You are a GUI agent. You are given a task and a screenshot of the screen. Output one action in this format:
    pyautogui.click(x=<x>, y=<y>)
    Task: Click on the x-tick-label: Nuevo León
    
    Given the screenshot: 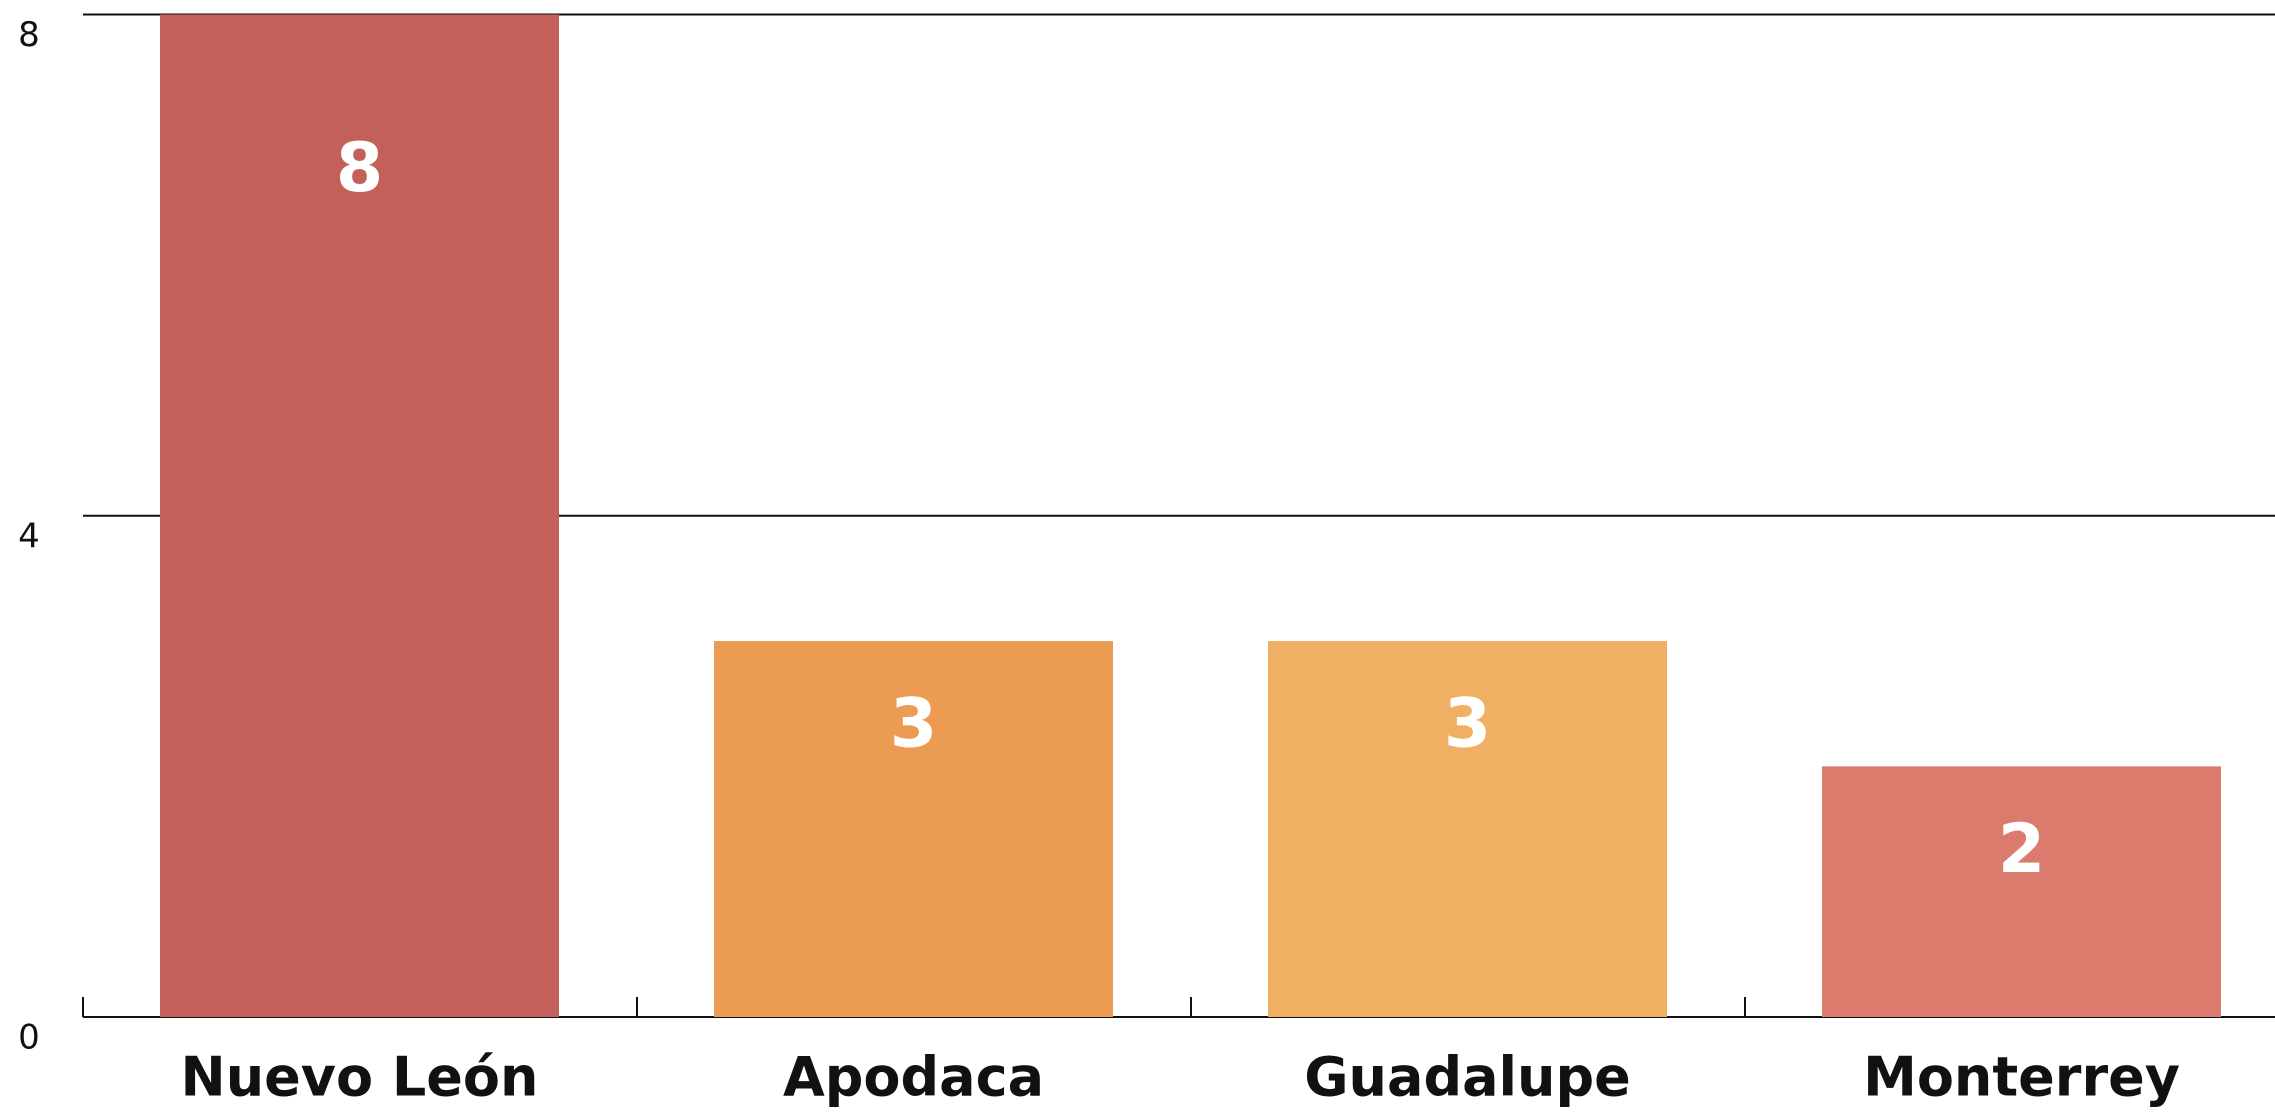 What is the action you would take?
    pyautogui.click(x=360, y=1077)
    